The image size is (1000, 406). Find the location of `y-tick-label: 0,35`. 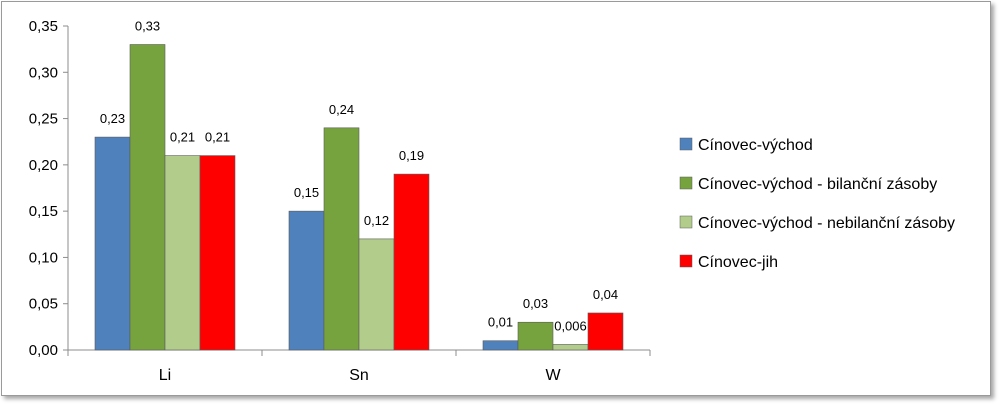

y-tick-label: 0,35 is located at coordinates (43, 26).